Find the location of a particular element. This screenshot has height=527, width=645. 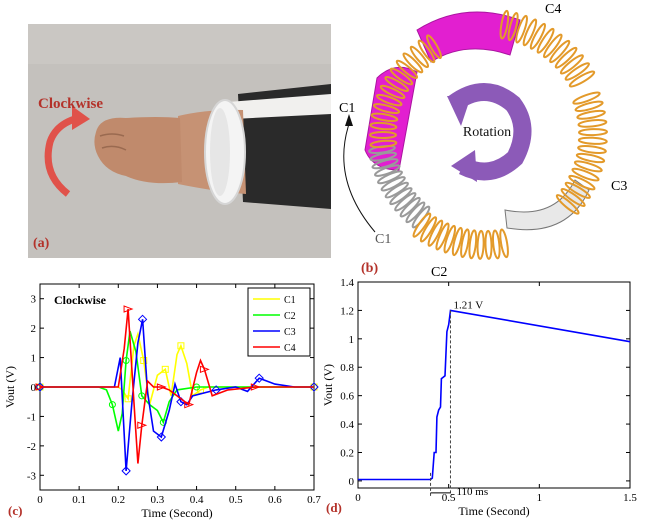

series-line is located at coordinates (494, 395).